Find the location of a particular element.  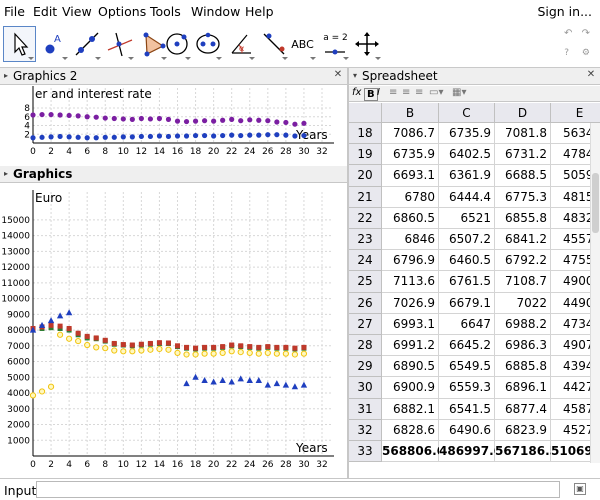

row-header: 31 is located at coordinates (365, 409).